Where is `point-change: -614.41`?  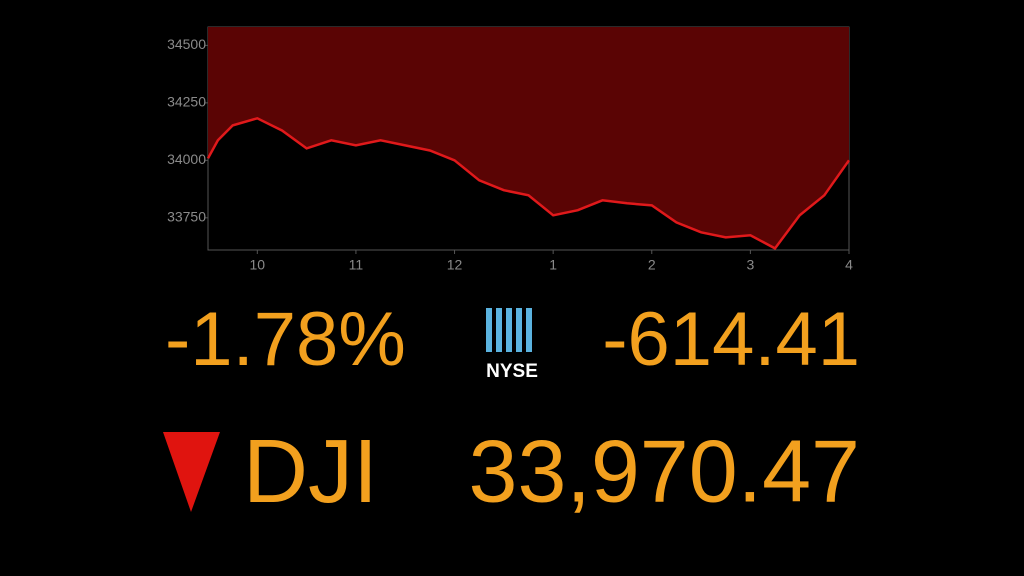 point-change: -614.41 is located at coordinates (731, 339).